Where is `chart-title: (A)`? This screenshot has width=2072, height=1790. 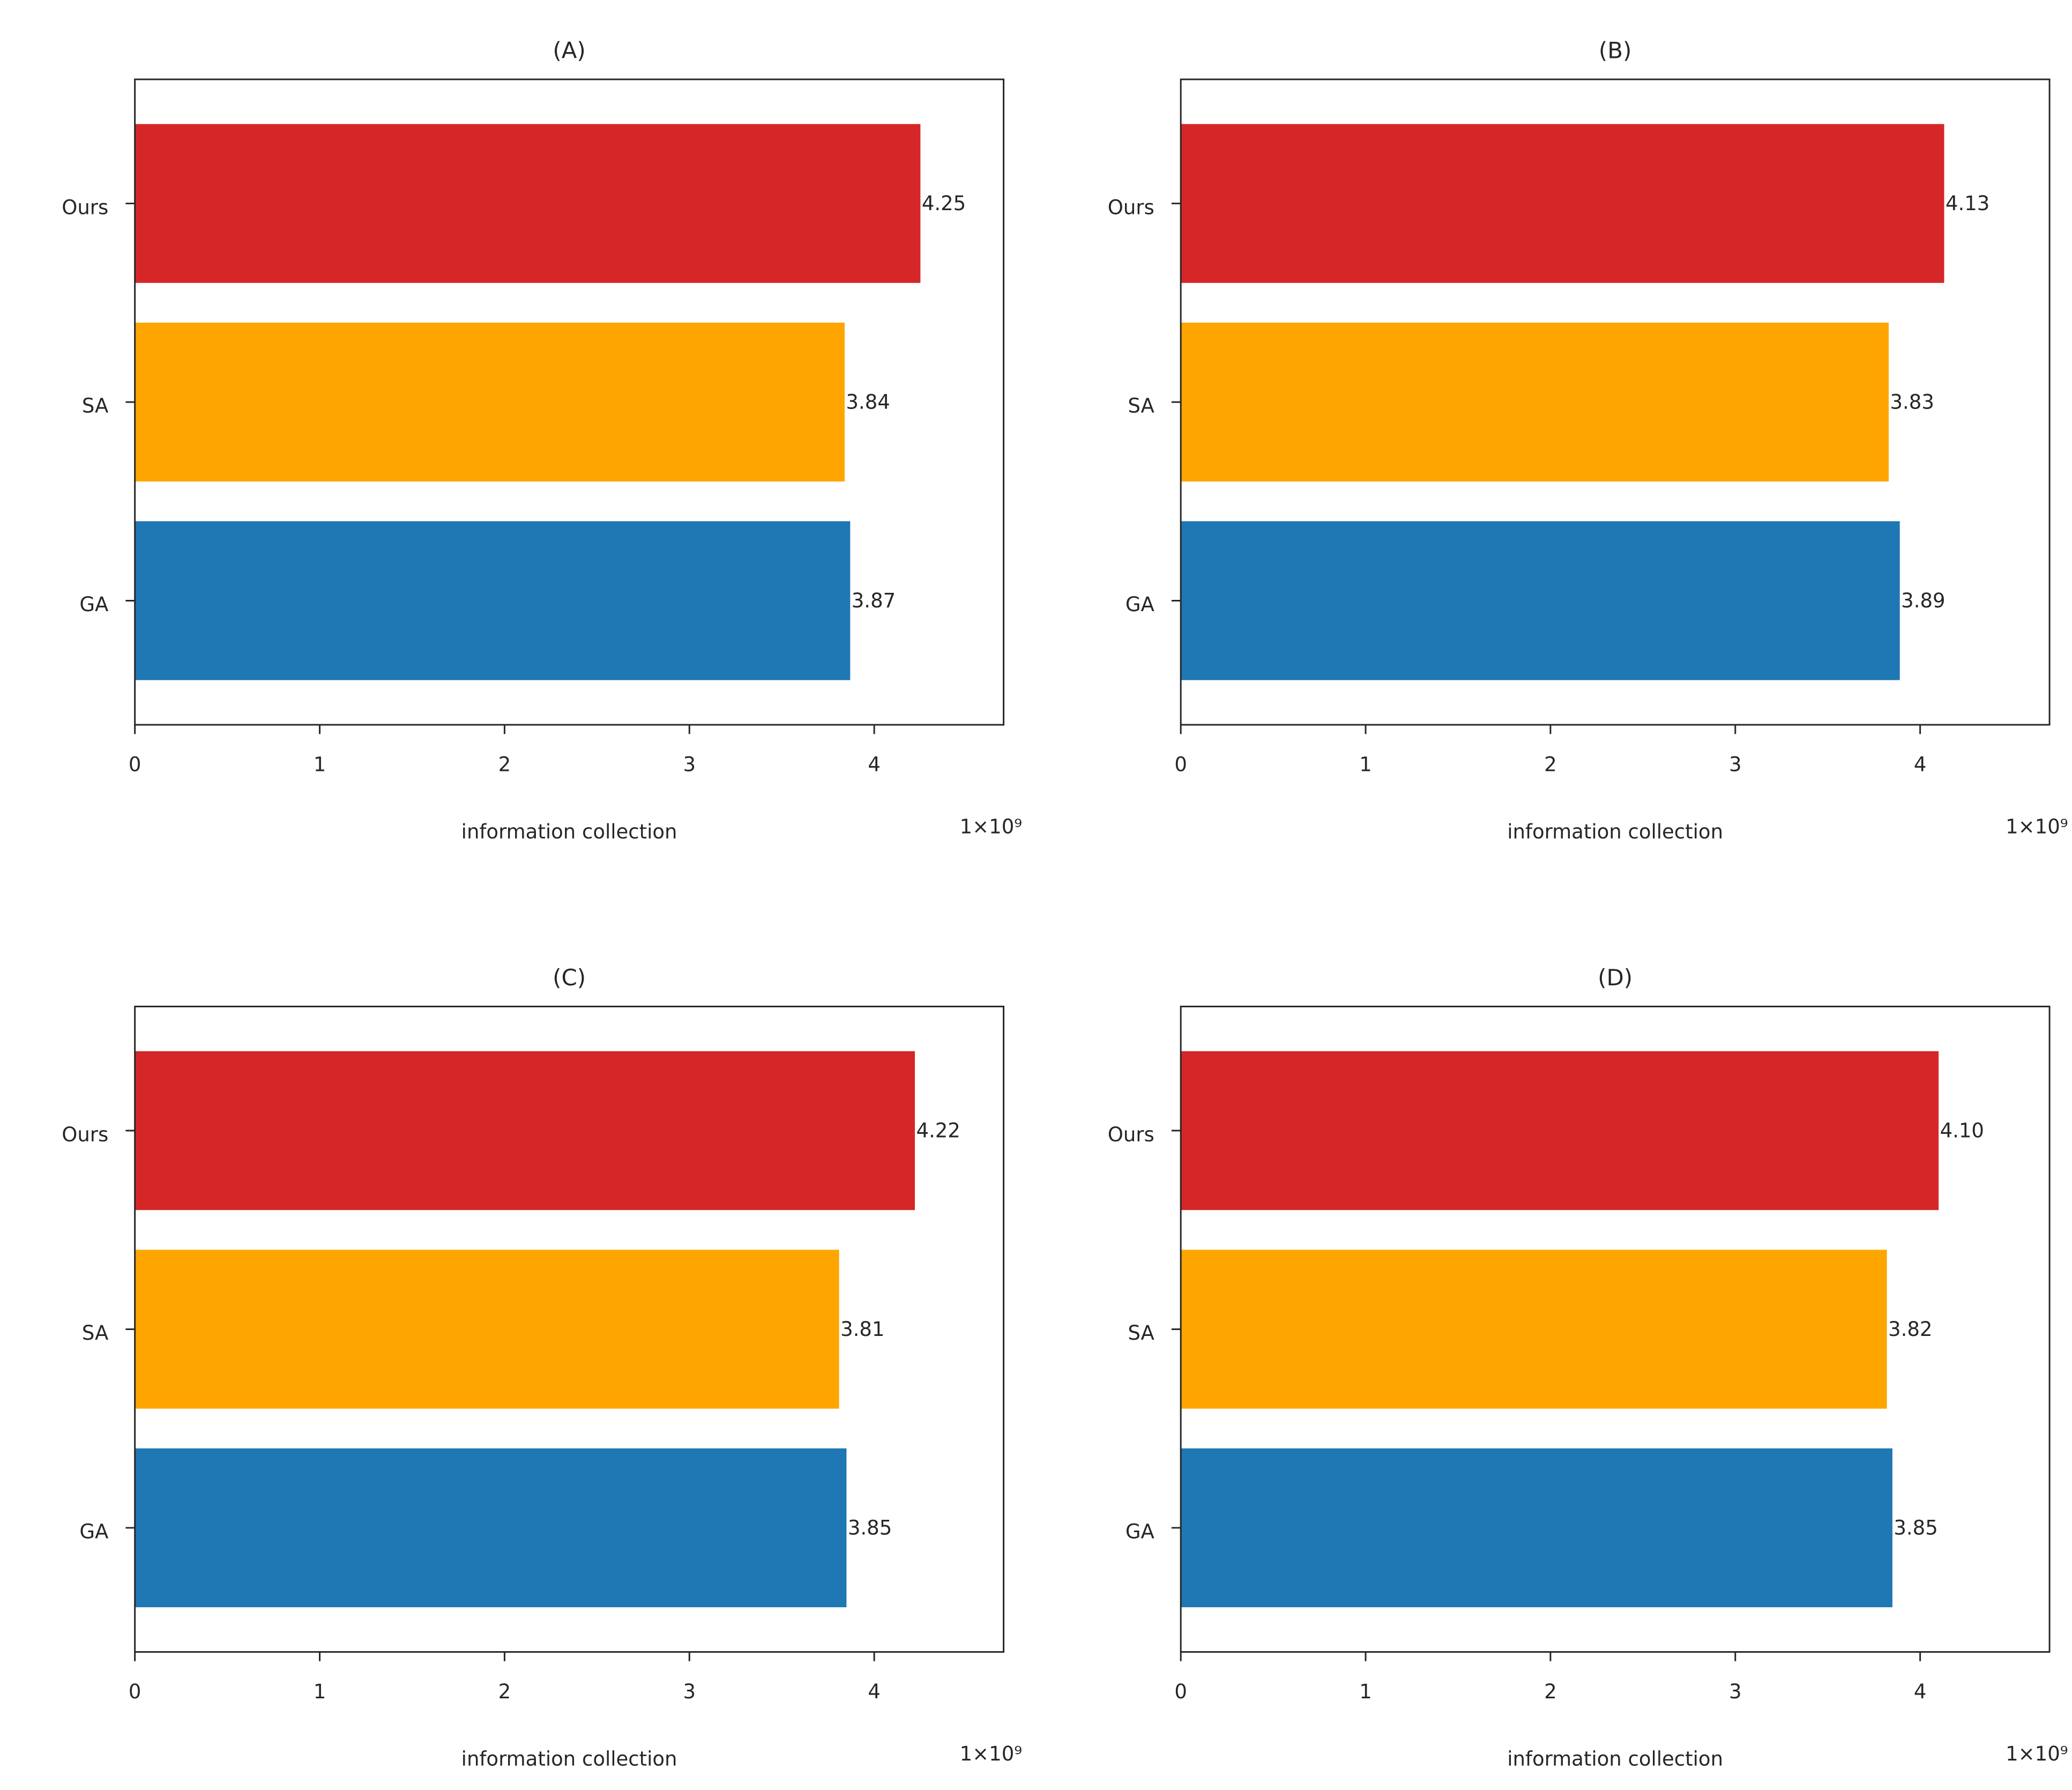 chart-title: (A) is located at coordinates (569, 51).